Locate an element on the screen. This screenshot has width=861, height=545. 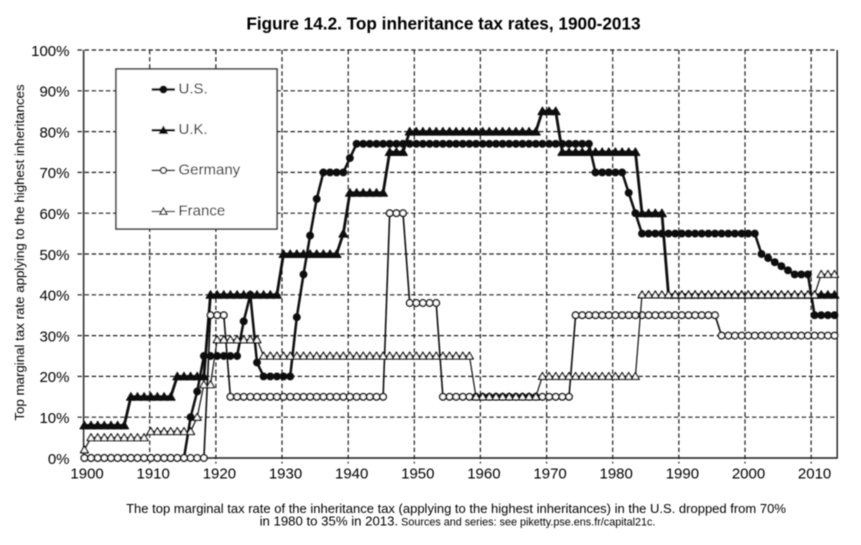
svg-text: 100% is located at coordinates (50, 51).